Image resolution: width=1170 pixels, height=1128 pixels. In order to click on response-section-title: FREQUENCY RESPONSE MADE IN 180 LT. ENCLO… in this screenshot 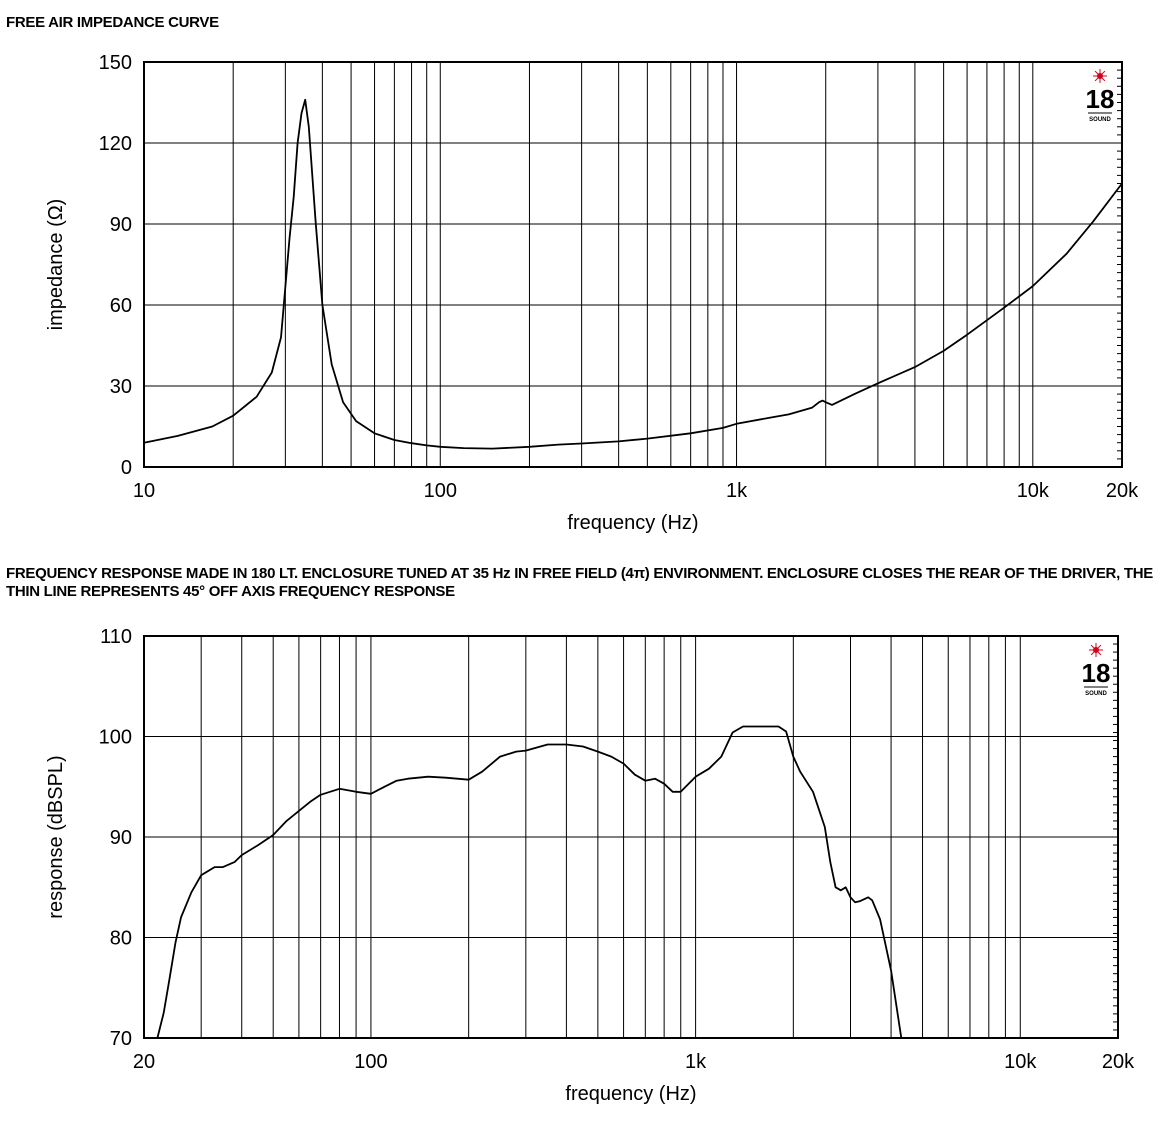, I will do `click(579, 582)`.